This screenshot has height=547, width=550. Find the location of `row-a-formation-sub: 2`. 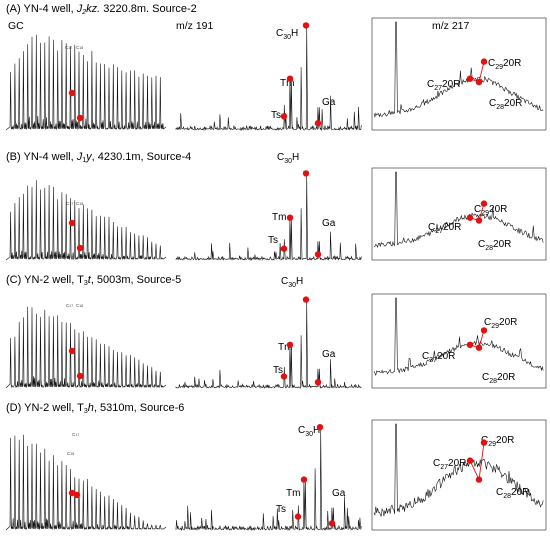

row-a-formation-sub: 2 is located at coordinates (83, 12).